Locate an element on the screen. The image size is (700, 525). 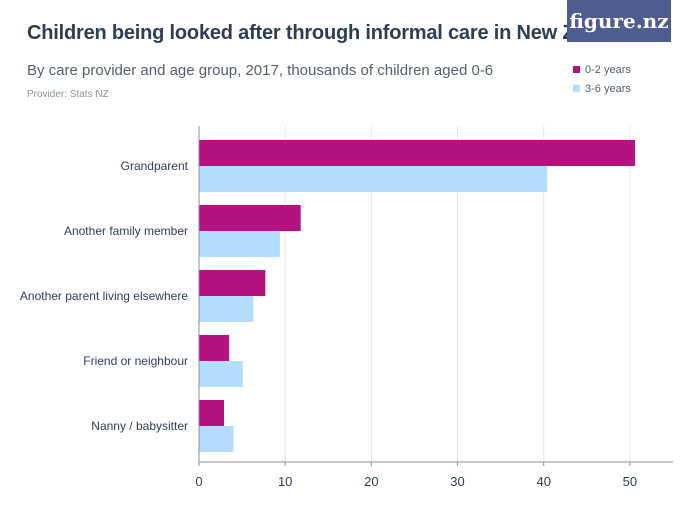
bar-another-family-member-0-2-years is located at coordinates (250, 218).